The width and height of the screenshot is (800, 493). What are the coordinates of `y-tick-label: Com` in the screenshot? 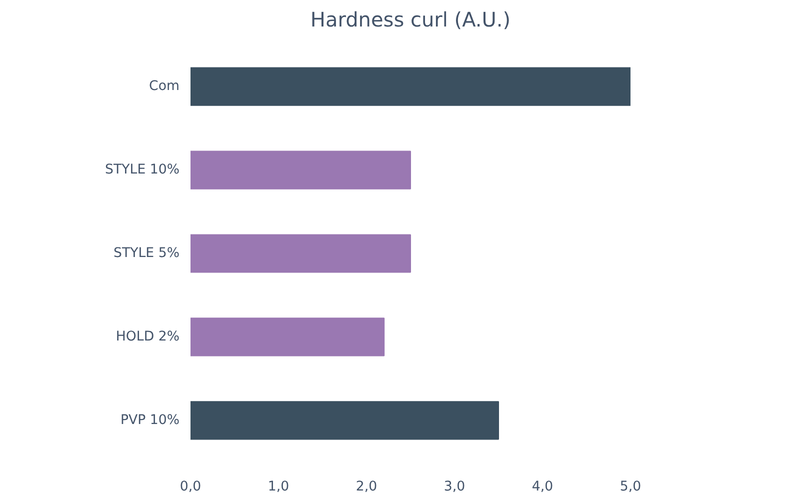 It's located at (164, 86).